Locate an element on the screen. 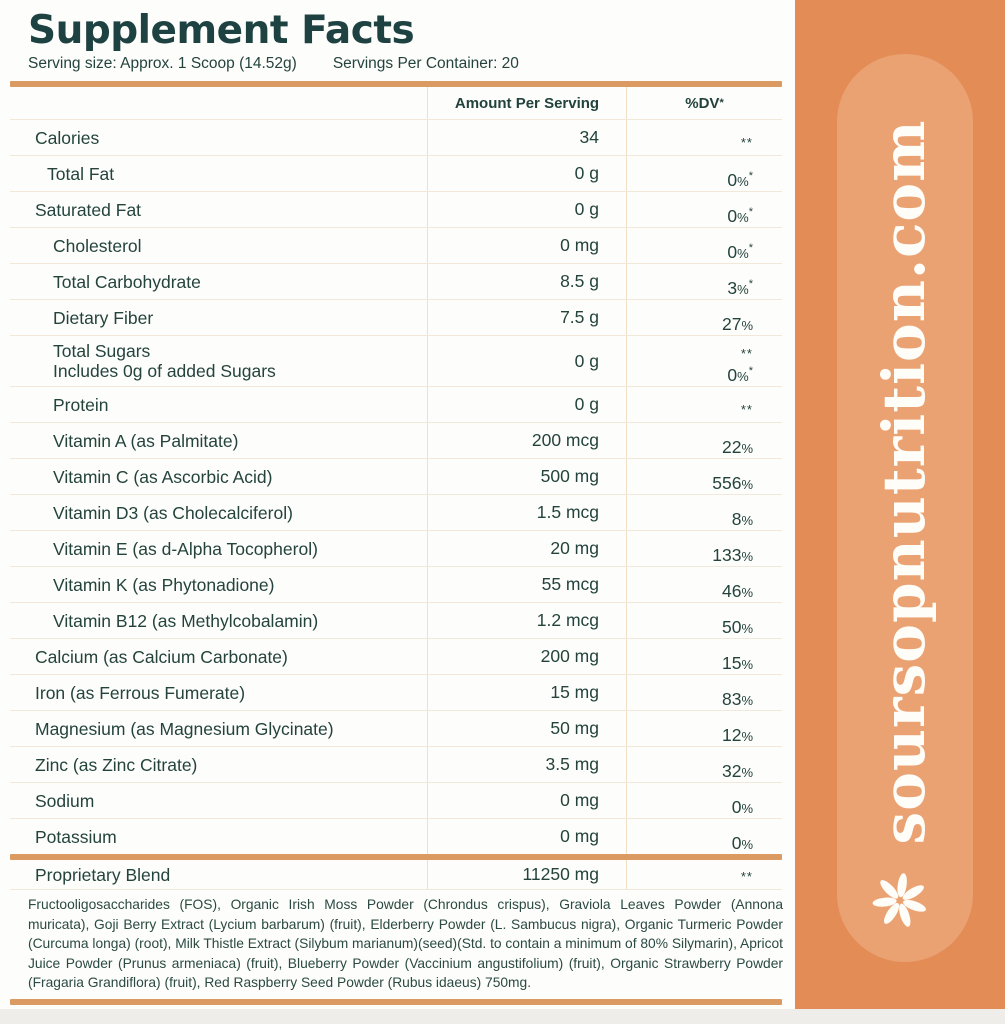  proprietary-blend-row: Proprietary Blend 11250 mg ** is located at coordinates (396, 875).